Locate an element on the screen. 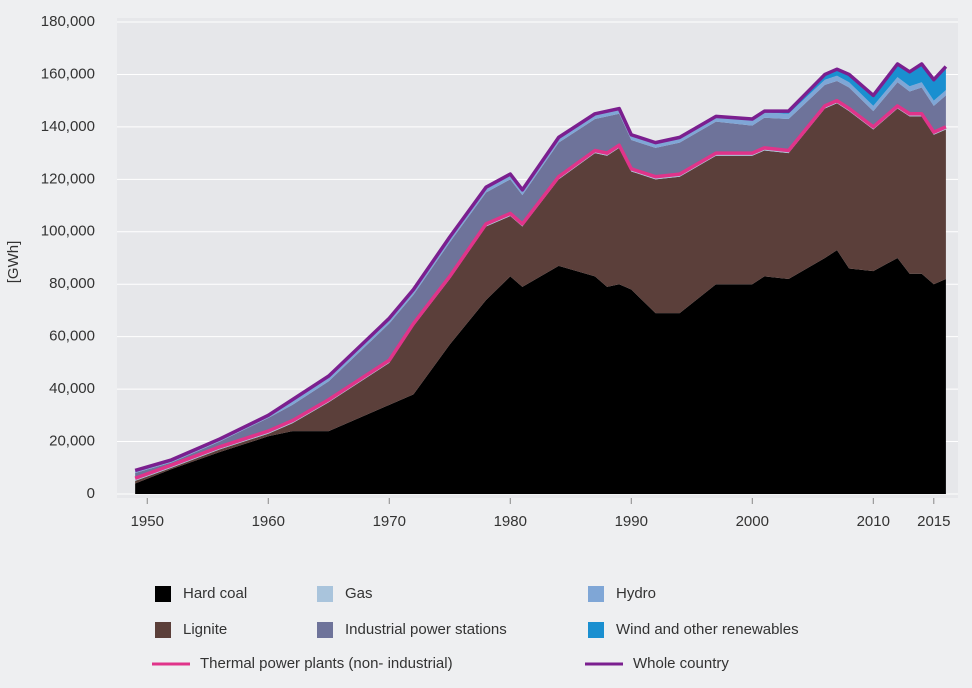 This screenshot has height=688, width=972. x-tick-label: 1960 is located at coordinates (268, 521).